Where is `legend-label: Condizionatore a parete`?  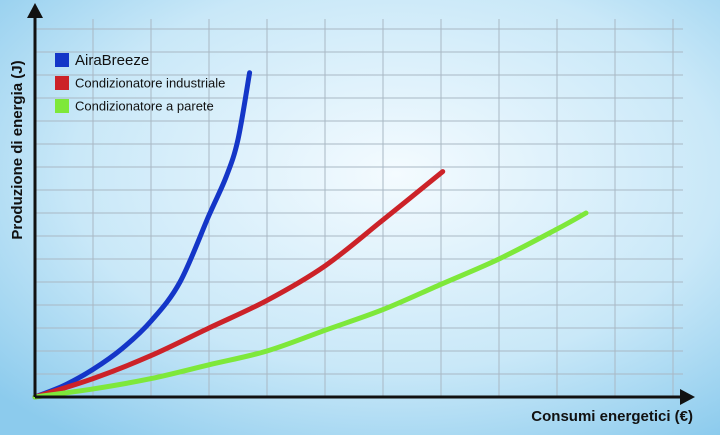
legend-label: Condizionatore a parete is located at coordinates (144, 105).